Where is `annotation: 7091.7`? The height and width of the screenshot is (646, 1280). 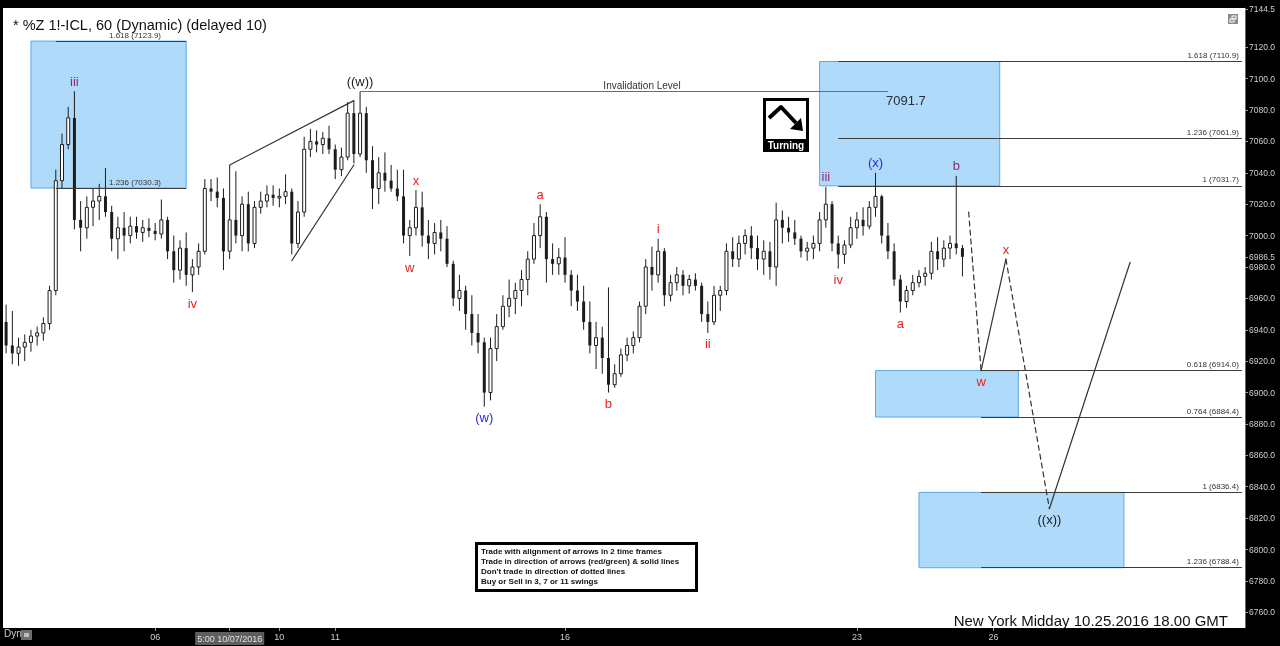
annotation: 7091.7 is located at coordinates (906, 100).